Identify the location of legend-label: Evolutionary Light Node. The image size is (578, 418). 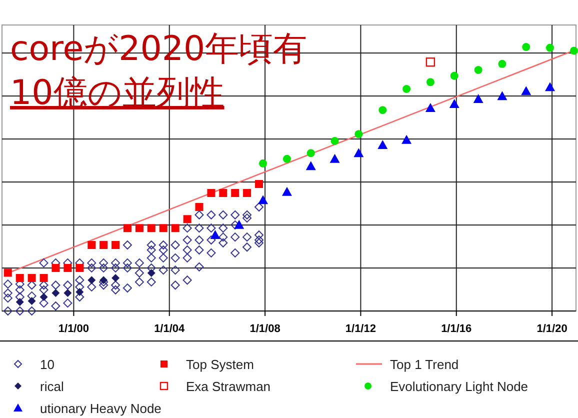
(459, 386).